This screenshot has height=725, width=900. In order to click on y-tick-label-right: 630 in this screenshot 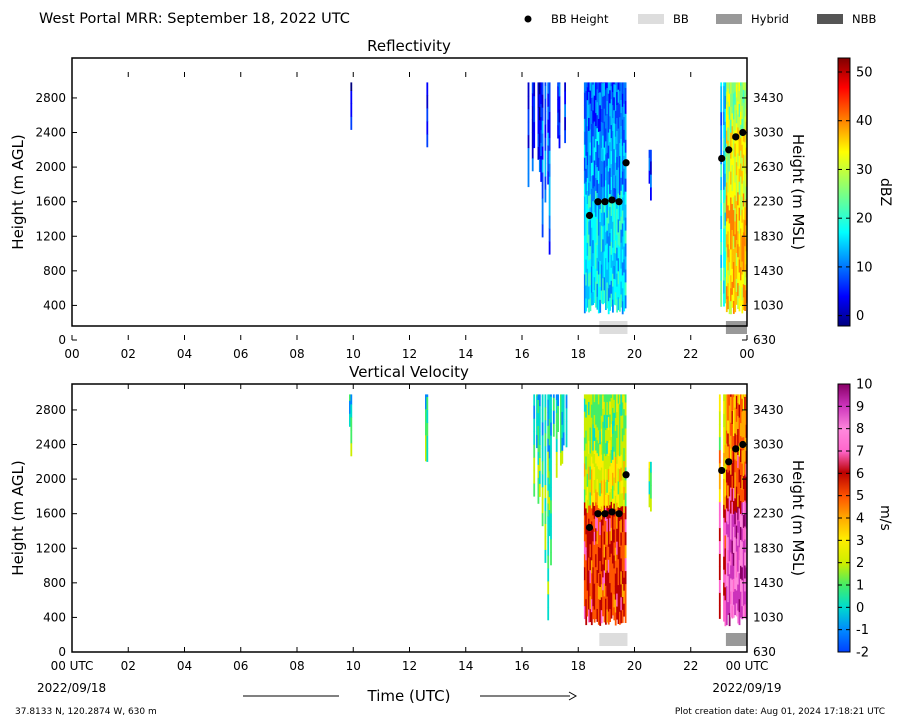, I will do `click(764, 340)`.